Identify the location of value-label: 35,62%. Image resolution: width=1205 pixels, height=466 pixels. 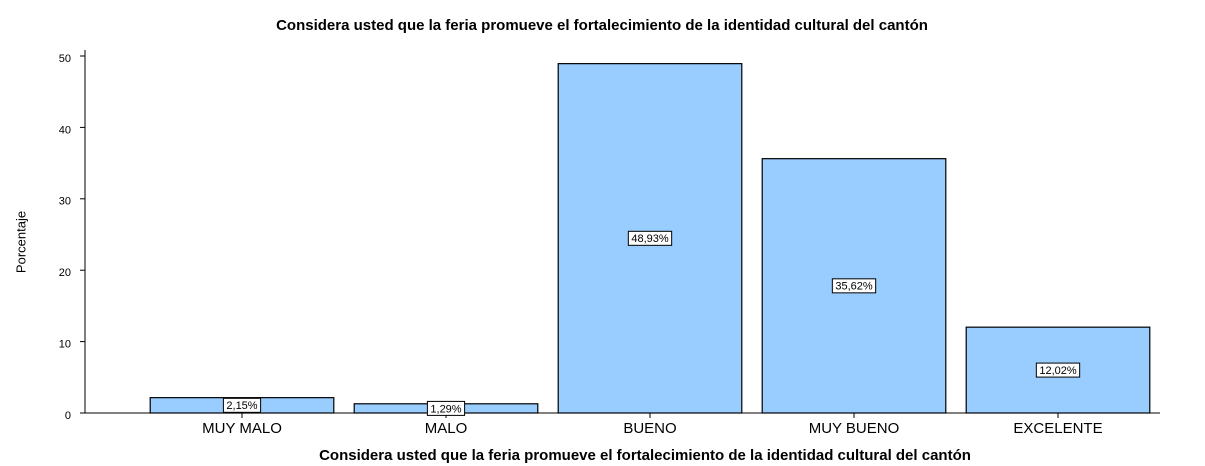
(854, 287).